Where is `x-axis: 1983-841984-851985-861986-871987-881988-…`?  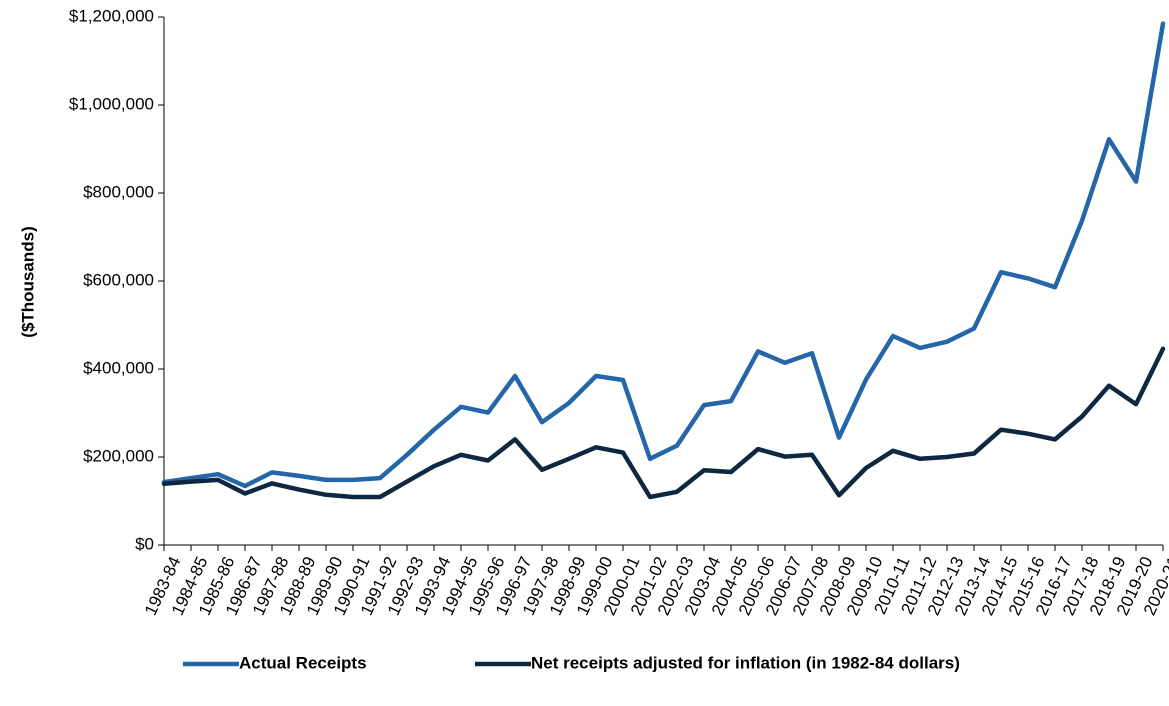
x-axis: 1983-841984-851985-861986-871987-881988-… is located at coordinates (655, 581).